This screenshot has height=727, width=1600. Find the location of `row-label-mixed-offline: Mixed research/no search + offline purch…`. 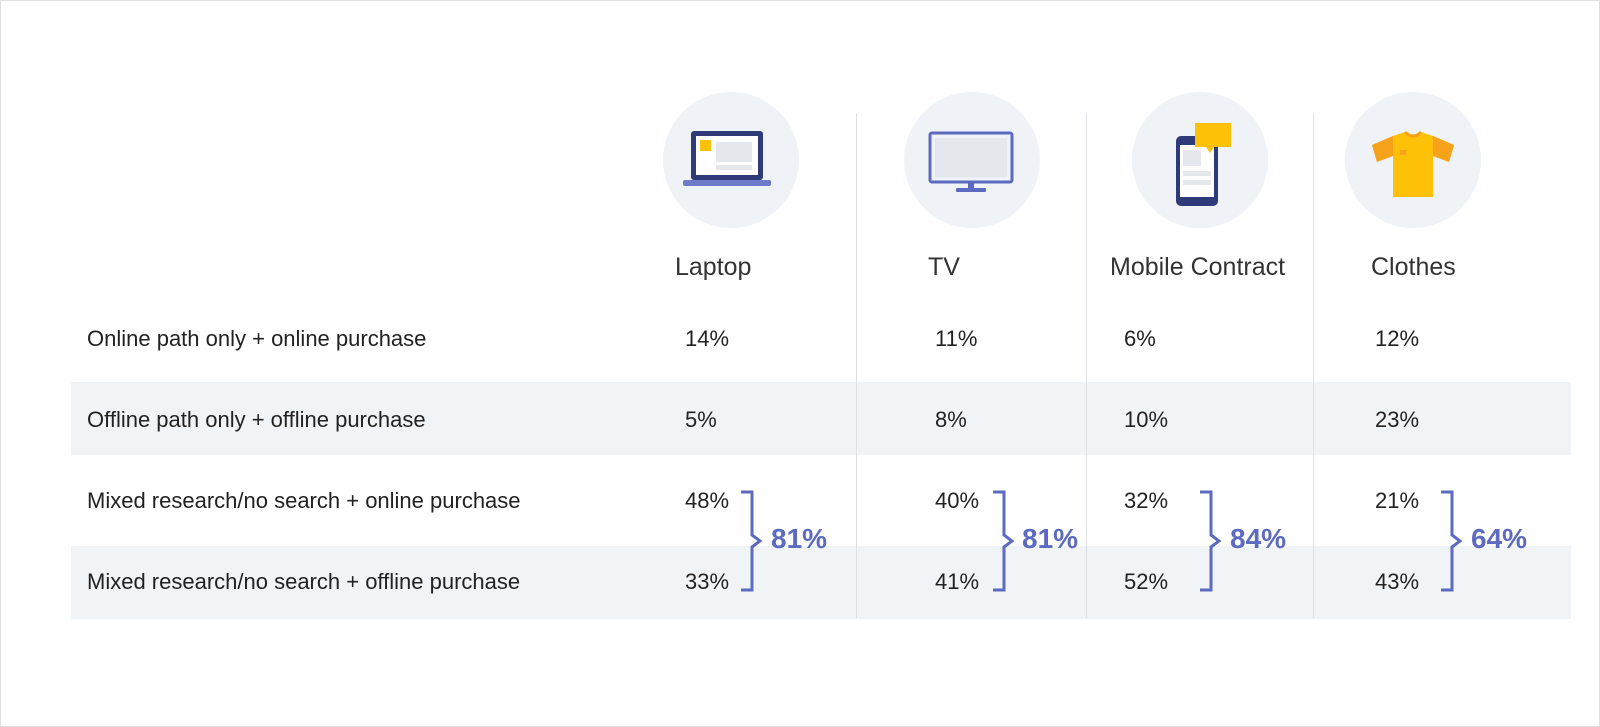

row-label-mixed-offline: Mixed research/no search + offline purch… is located at coordinates (304, 581).